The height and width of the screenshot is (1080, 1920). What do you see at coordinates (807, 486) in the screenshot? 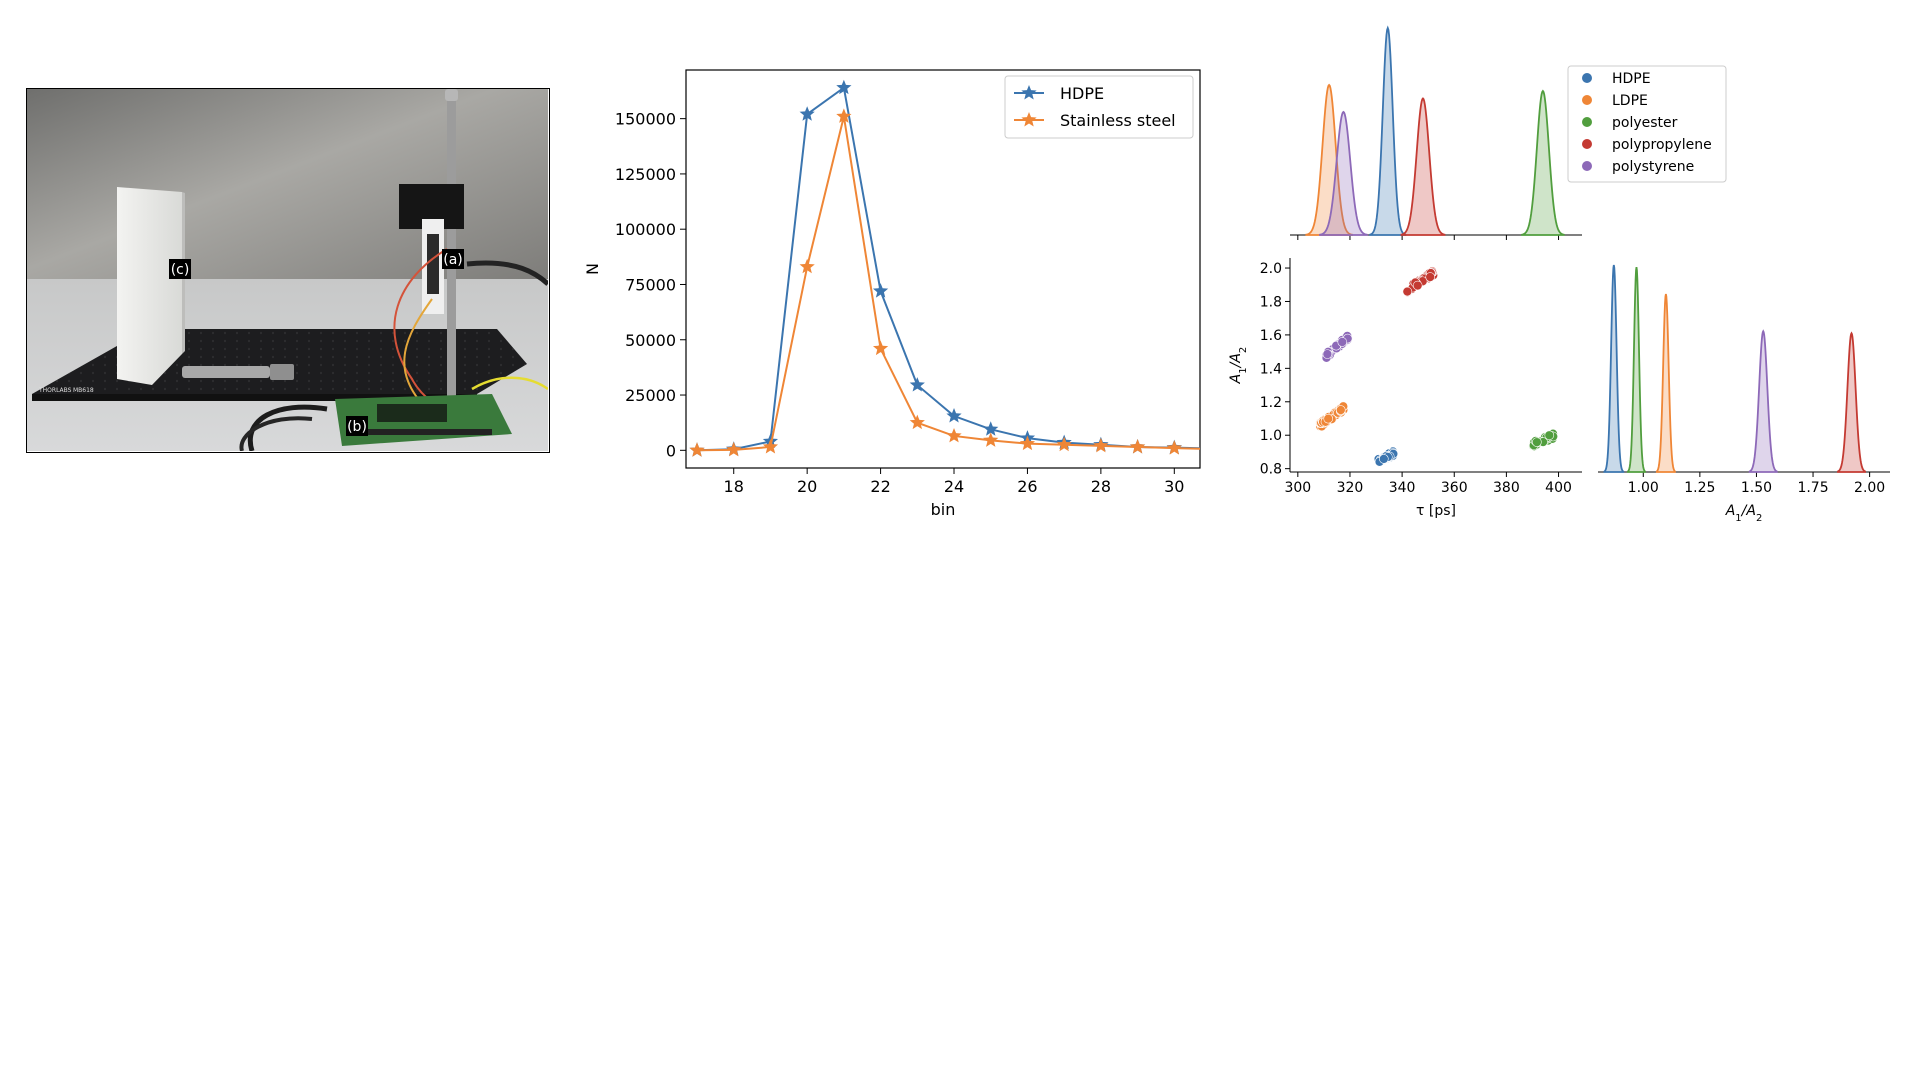
I see `x-tick-label: 20` at bounding box center [807, 486].